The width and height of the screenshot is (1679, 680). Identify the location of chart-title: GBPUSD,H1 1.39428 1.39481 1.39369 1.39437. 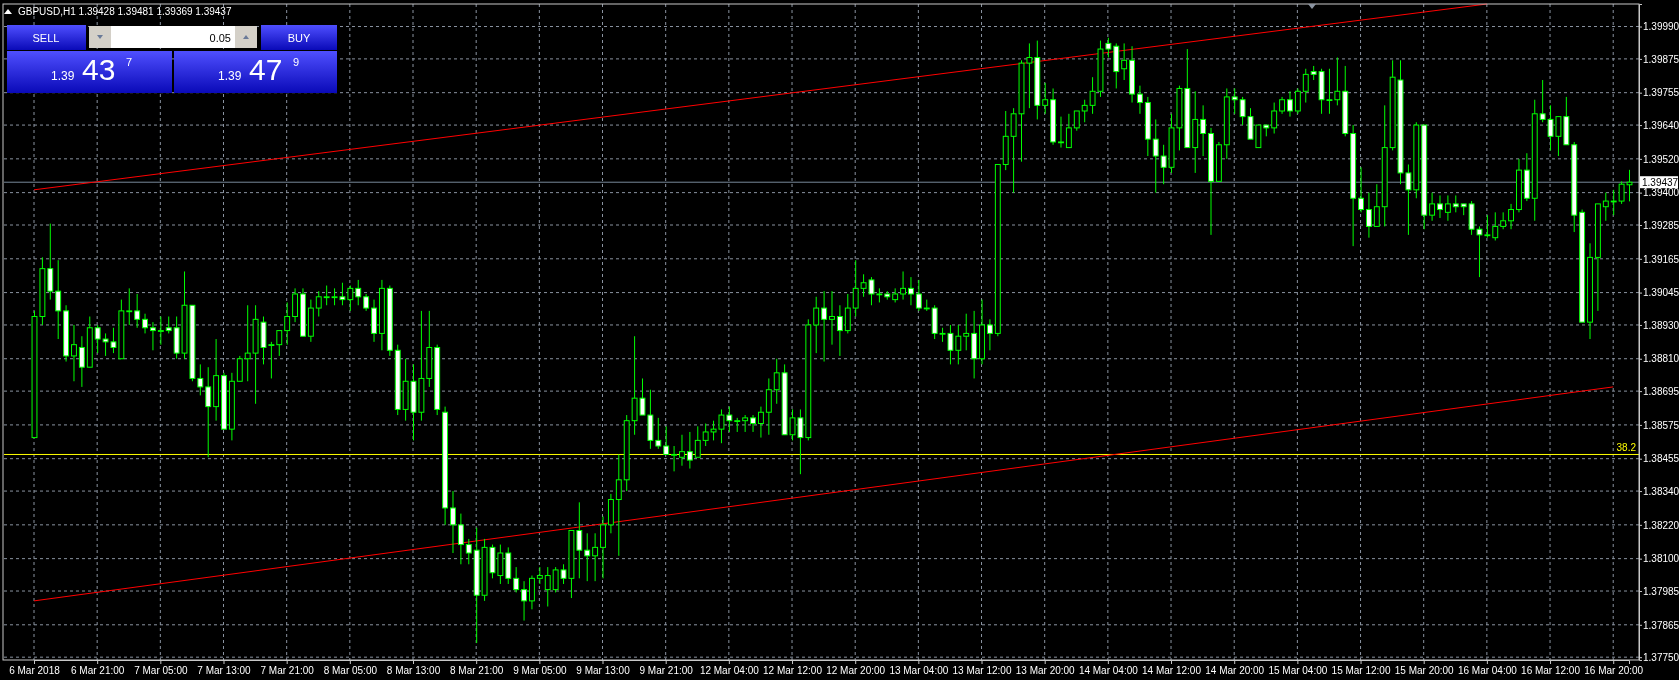
(125, 11).